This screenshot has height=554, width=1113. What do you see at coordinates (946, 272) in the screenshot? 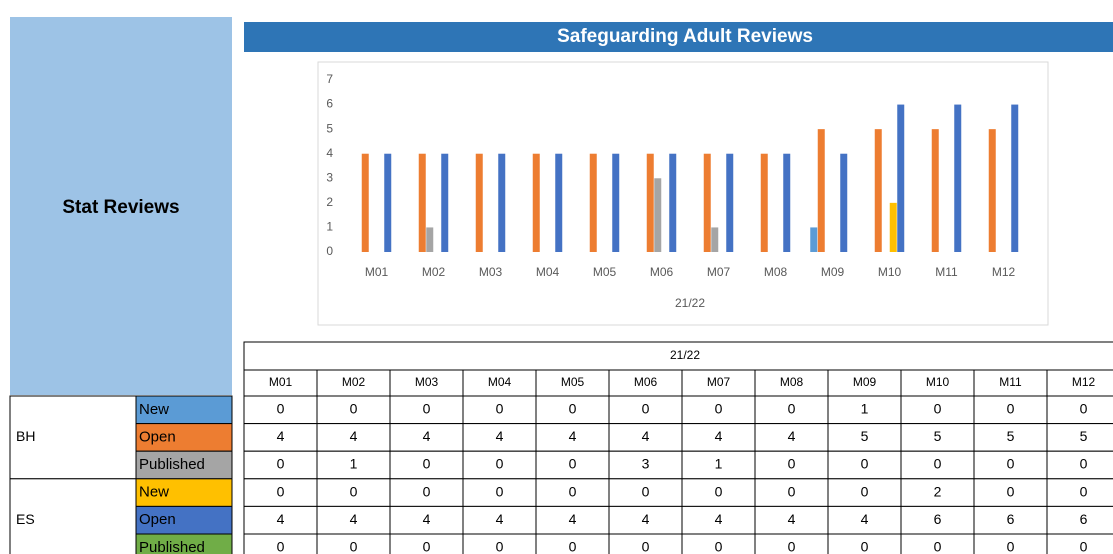
I see `x-tick-label: M11` at bounding box center [946, 272].